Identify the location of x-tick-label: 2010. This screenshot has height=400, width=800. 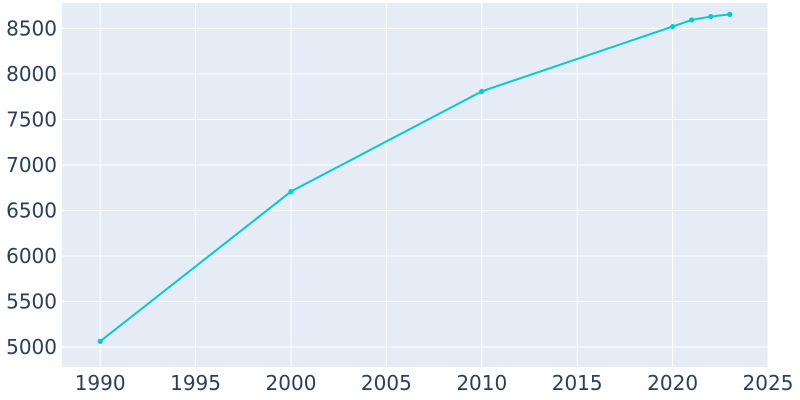
(481, 383).